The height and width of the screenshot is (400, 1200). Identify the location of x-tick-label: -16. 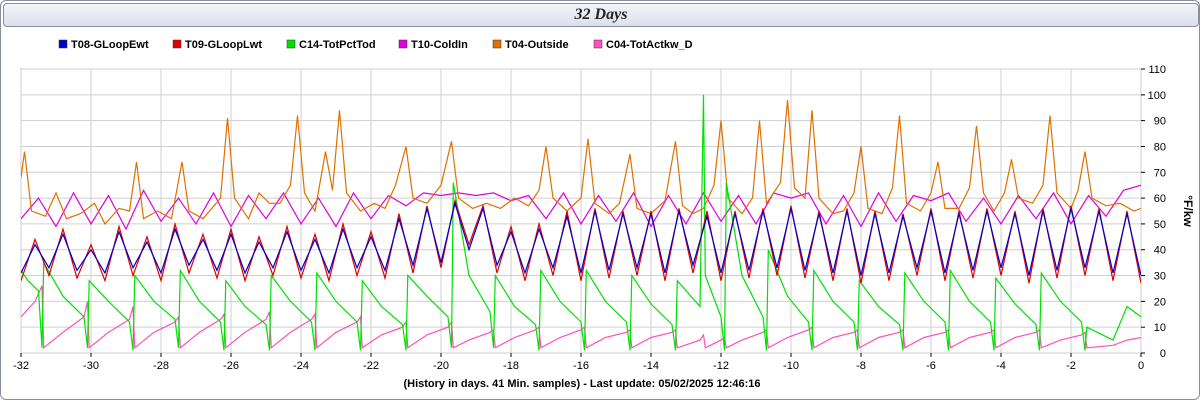
(581, 366).